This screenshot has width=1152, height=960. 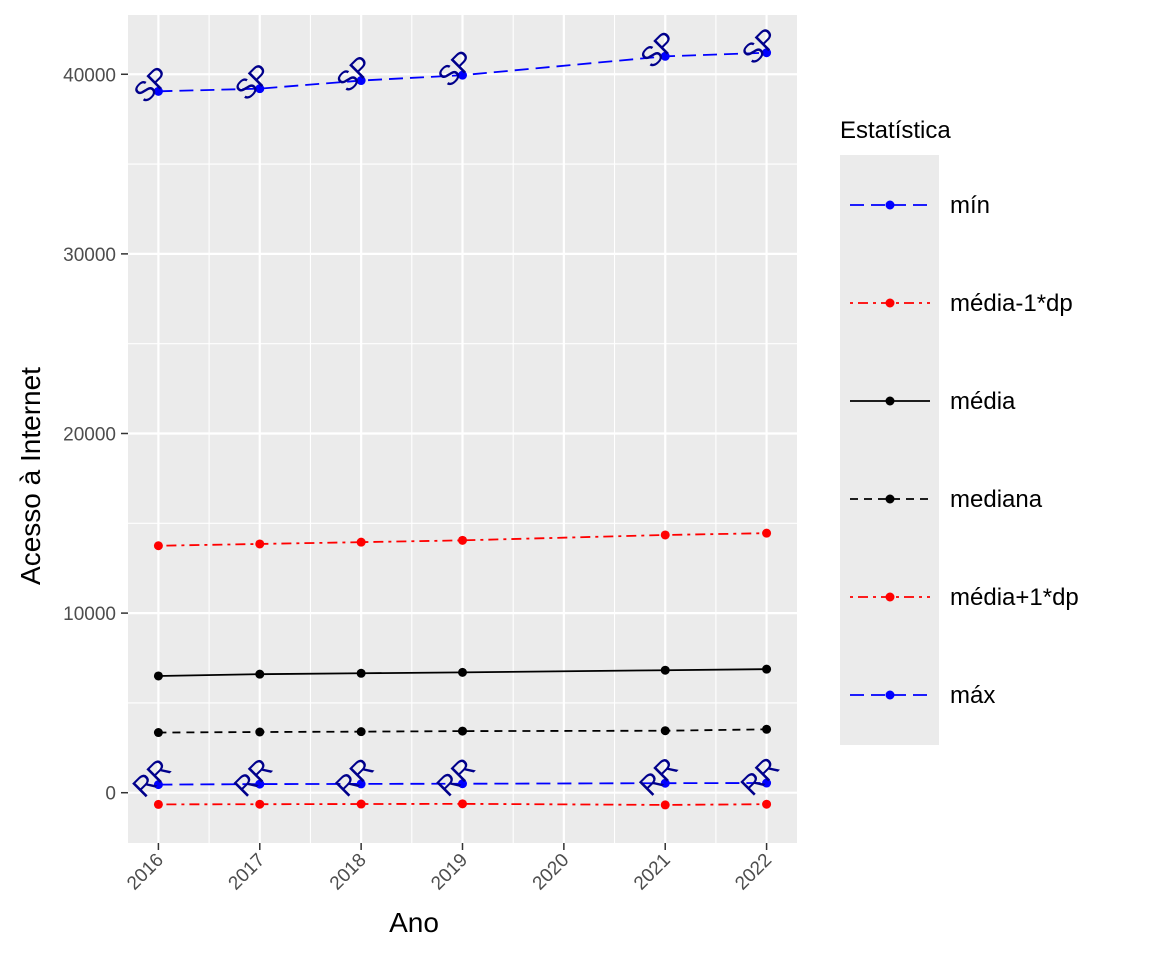 What do you see at coordinates (946, 499) in the screenshot?
I see `legend-item: mediana` at bounding box center [946, 499].